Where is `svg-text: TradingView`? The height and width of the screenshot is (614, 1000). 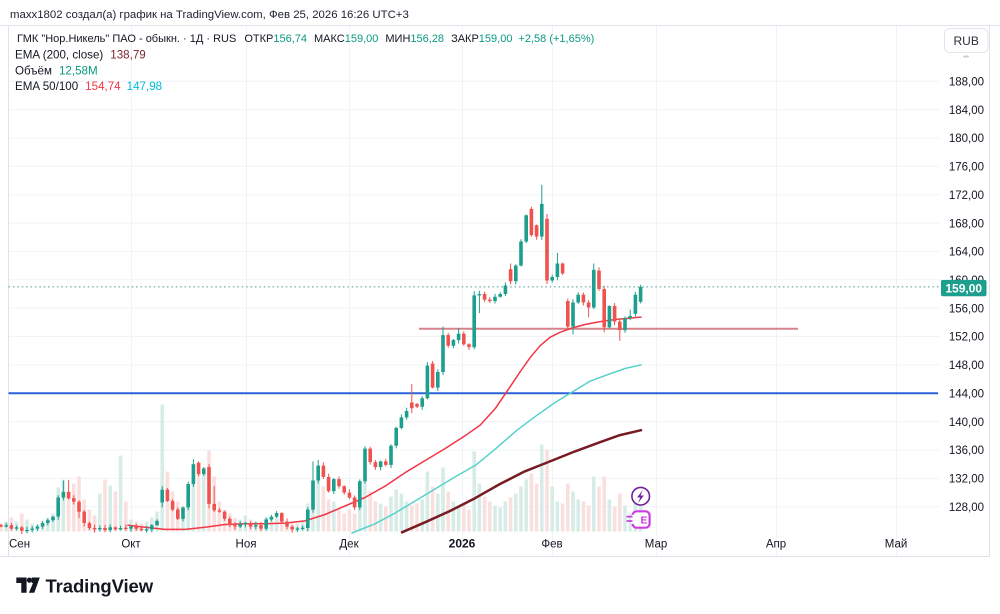 svg-text: TradingView is located at coordinates (100, 585).